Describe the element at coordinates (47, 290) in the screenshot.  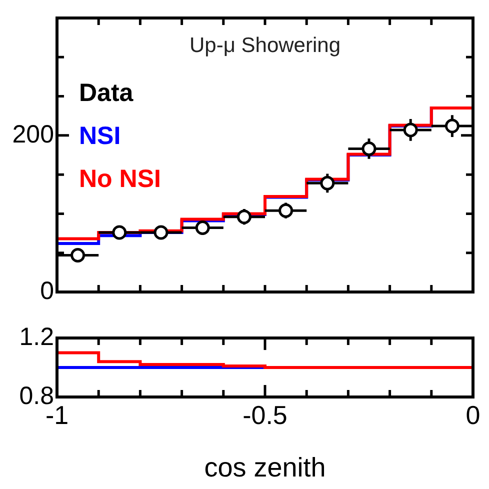
I see `y-tick-label: 0` at that location.